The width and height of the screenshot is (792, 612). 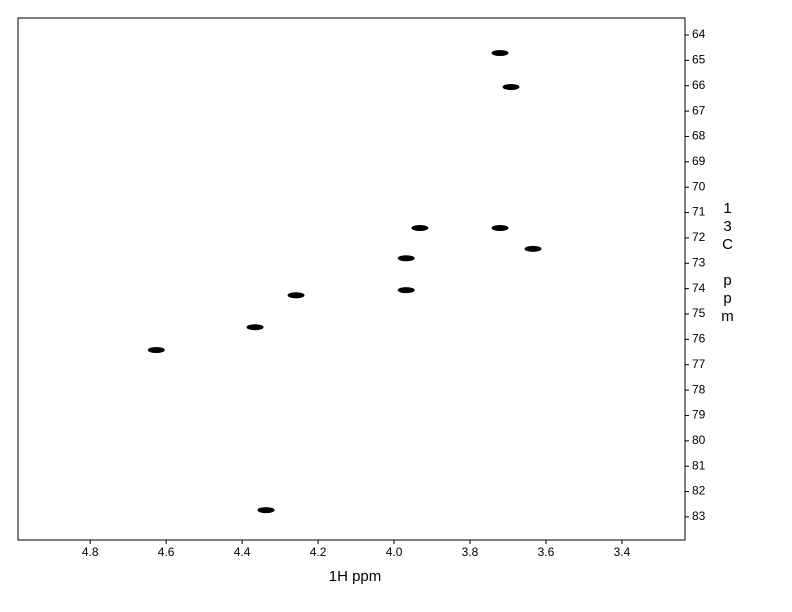 What do you see at coordinates (699, 415) in the screenshot?
I see `y-tick-label: 79` at bounding box center [699, 415].